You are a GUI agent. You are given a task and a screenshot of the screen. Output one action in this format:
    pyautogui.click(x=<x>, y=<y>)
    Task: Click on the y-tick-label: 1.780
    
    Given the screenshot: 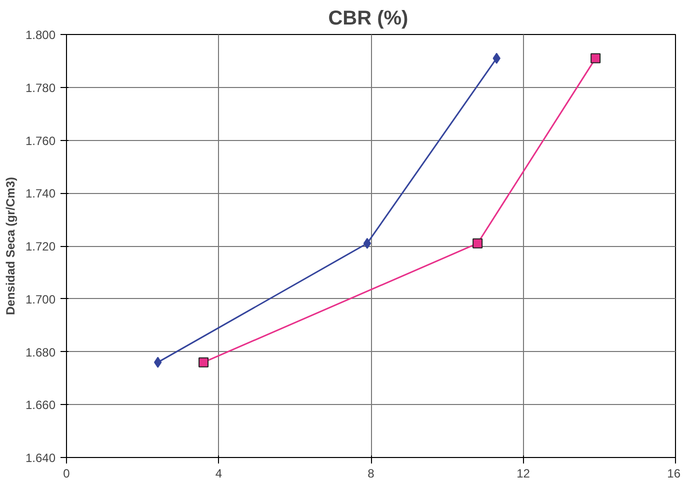 What is the action you would take?
    pyautogui.click(x=40, y=87)
    